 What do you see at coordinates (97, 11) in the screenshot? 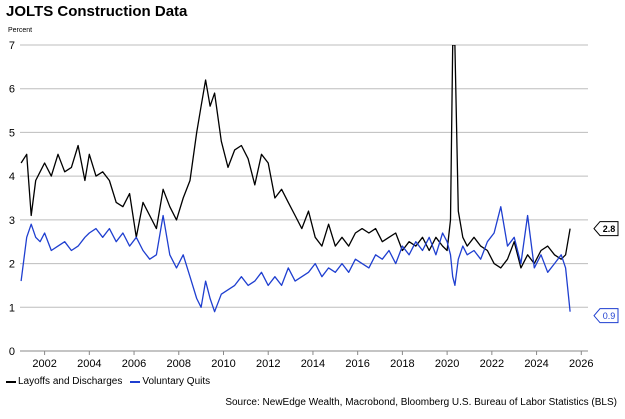
I see `chart-title: JOLTS Construction Data` at bounding box center [97, 11].